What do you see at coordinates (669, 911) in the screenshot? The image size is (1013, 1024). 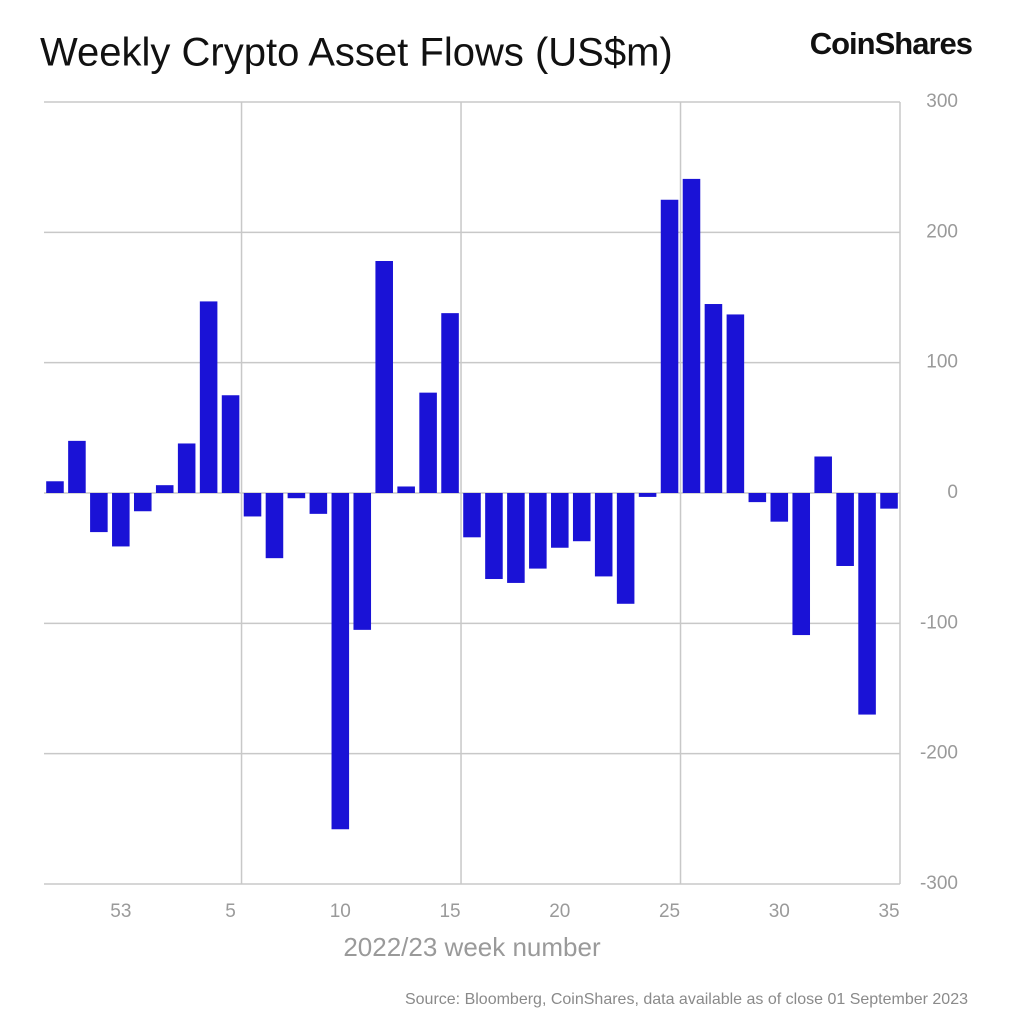 I see `x-tick-label: 25` at bounding box center [669, 911].